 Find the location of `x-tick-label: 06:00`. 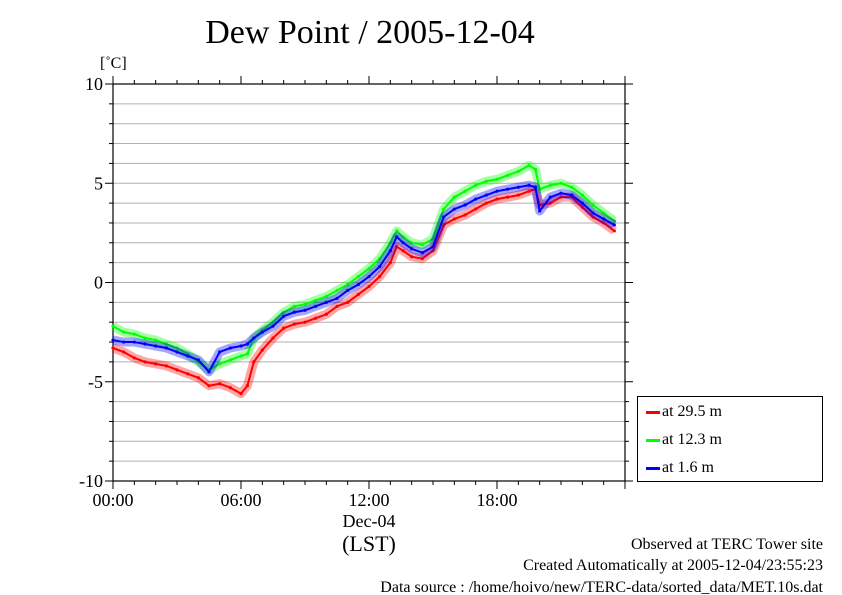

x-tick-label: 06:00 is located at coordinates (240, 500).